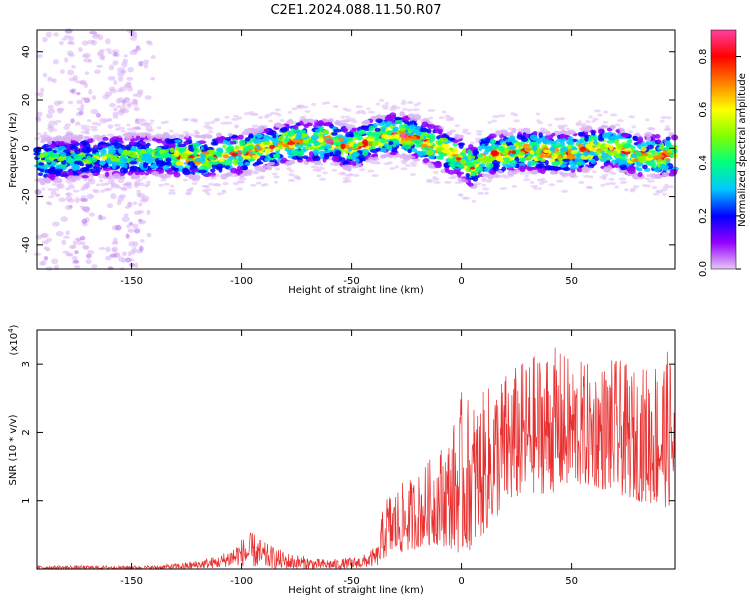 This screenshot has width=750, height=600. I want to click on spectrogram-y-tick-label: -40, so click(26, 245).